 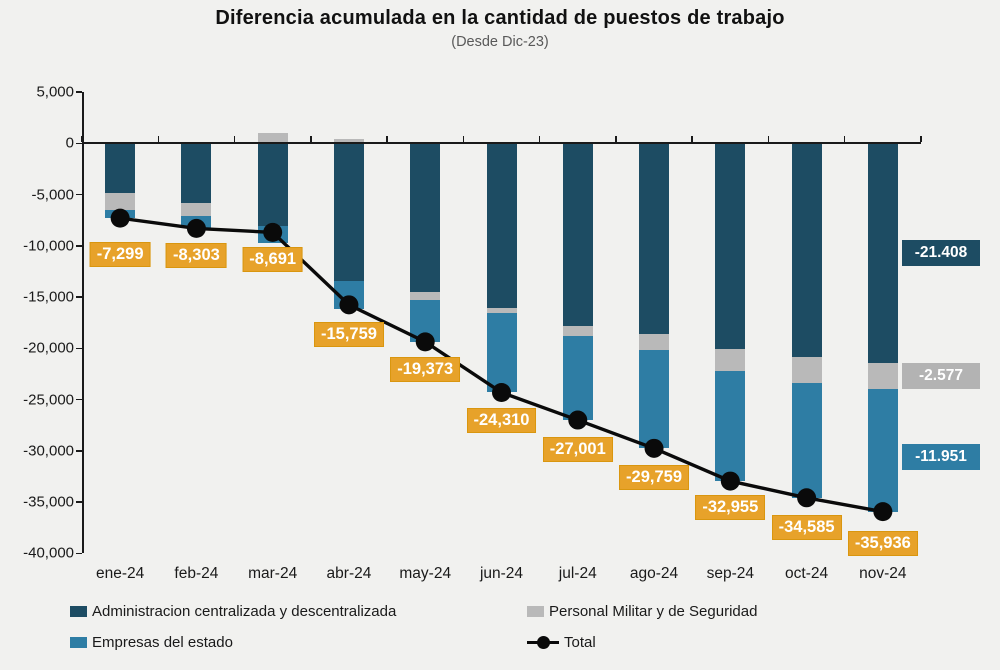 I want to click on legend-swatch-administracion-icon, so click(x=78, y=611).